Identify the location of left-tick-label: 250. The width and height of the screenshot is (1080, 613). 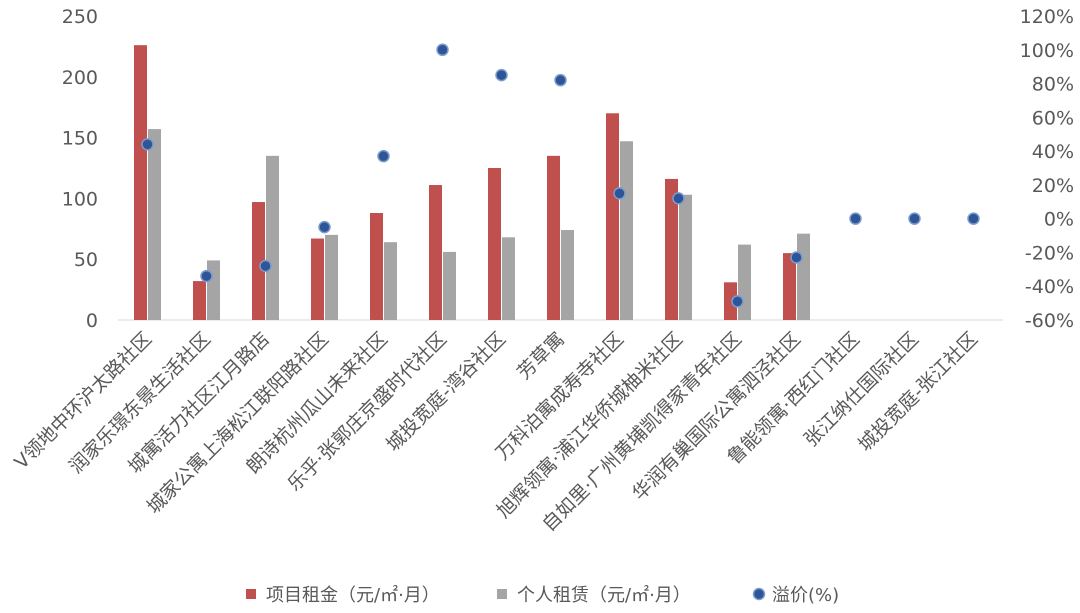
(80, 17).